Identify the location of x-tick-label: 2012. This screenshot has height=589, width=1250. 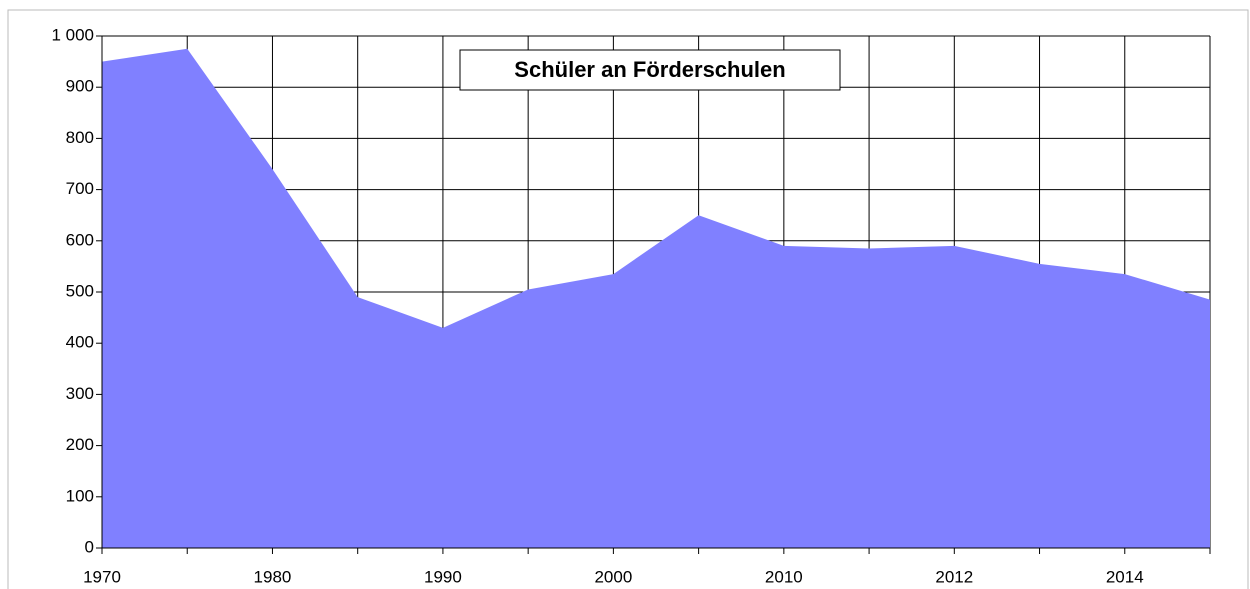
(954, 576).